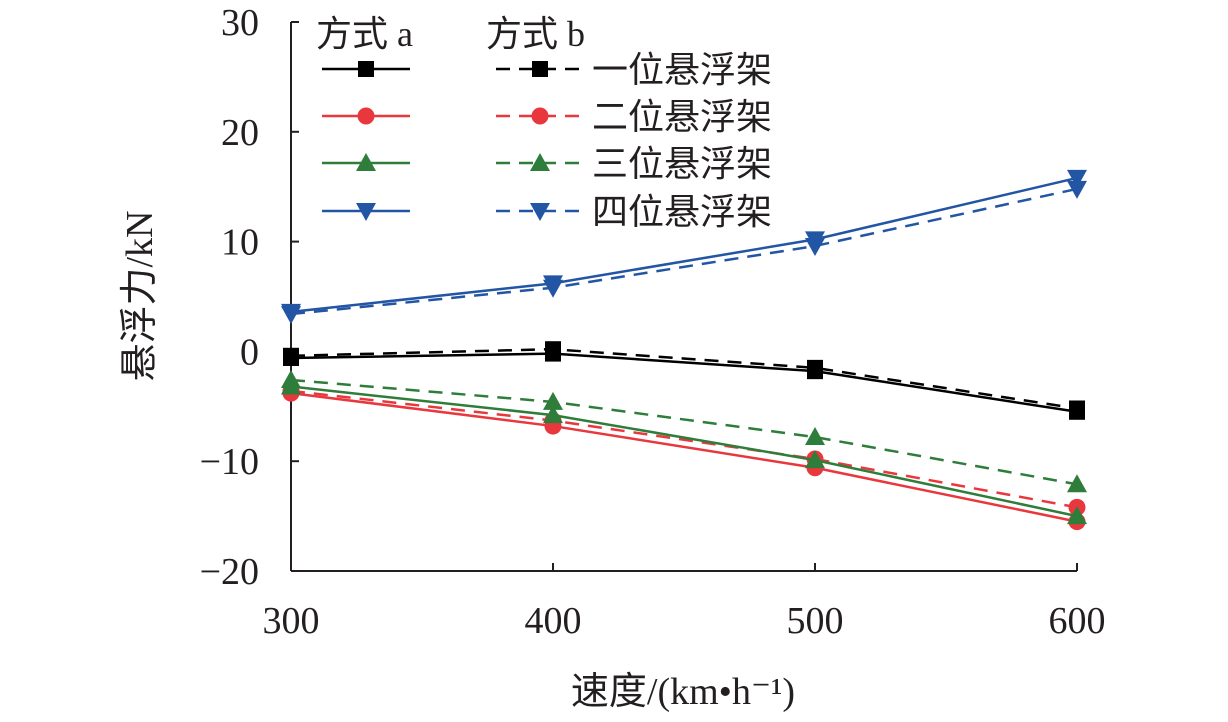 This screenshot has height=722, width=1228. I want to click on legend-row: 二位悬浮架, so click(547, 117).